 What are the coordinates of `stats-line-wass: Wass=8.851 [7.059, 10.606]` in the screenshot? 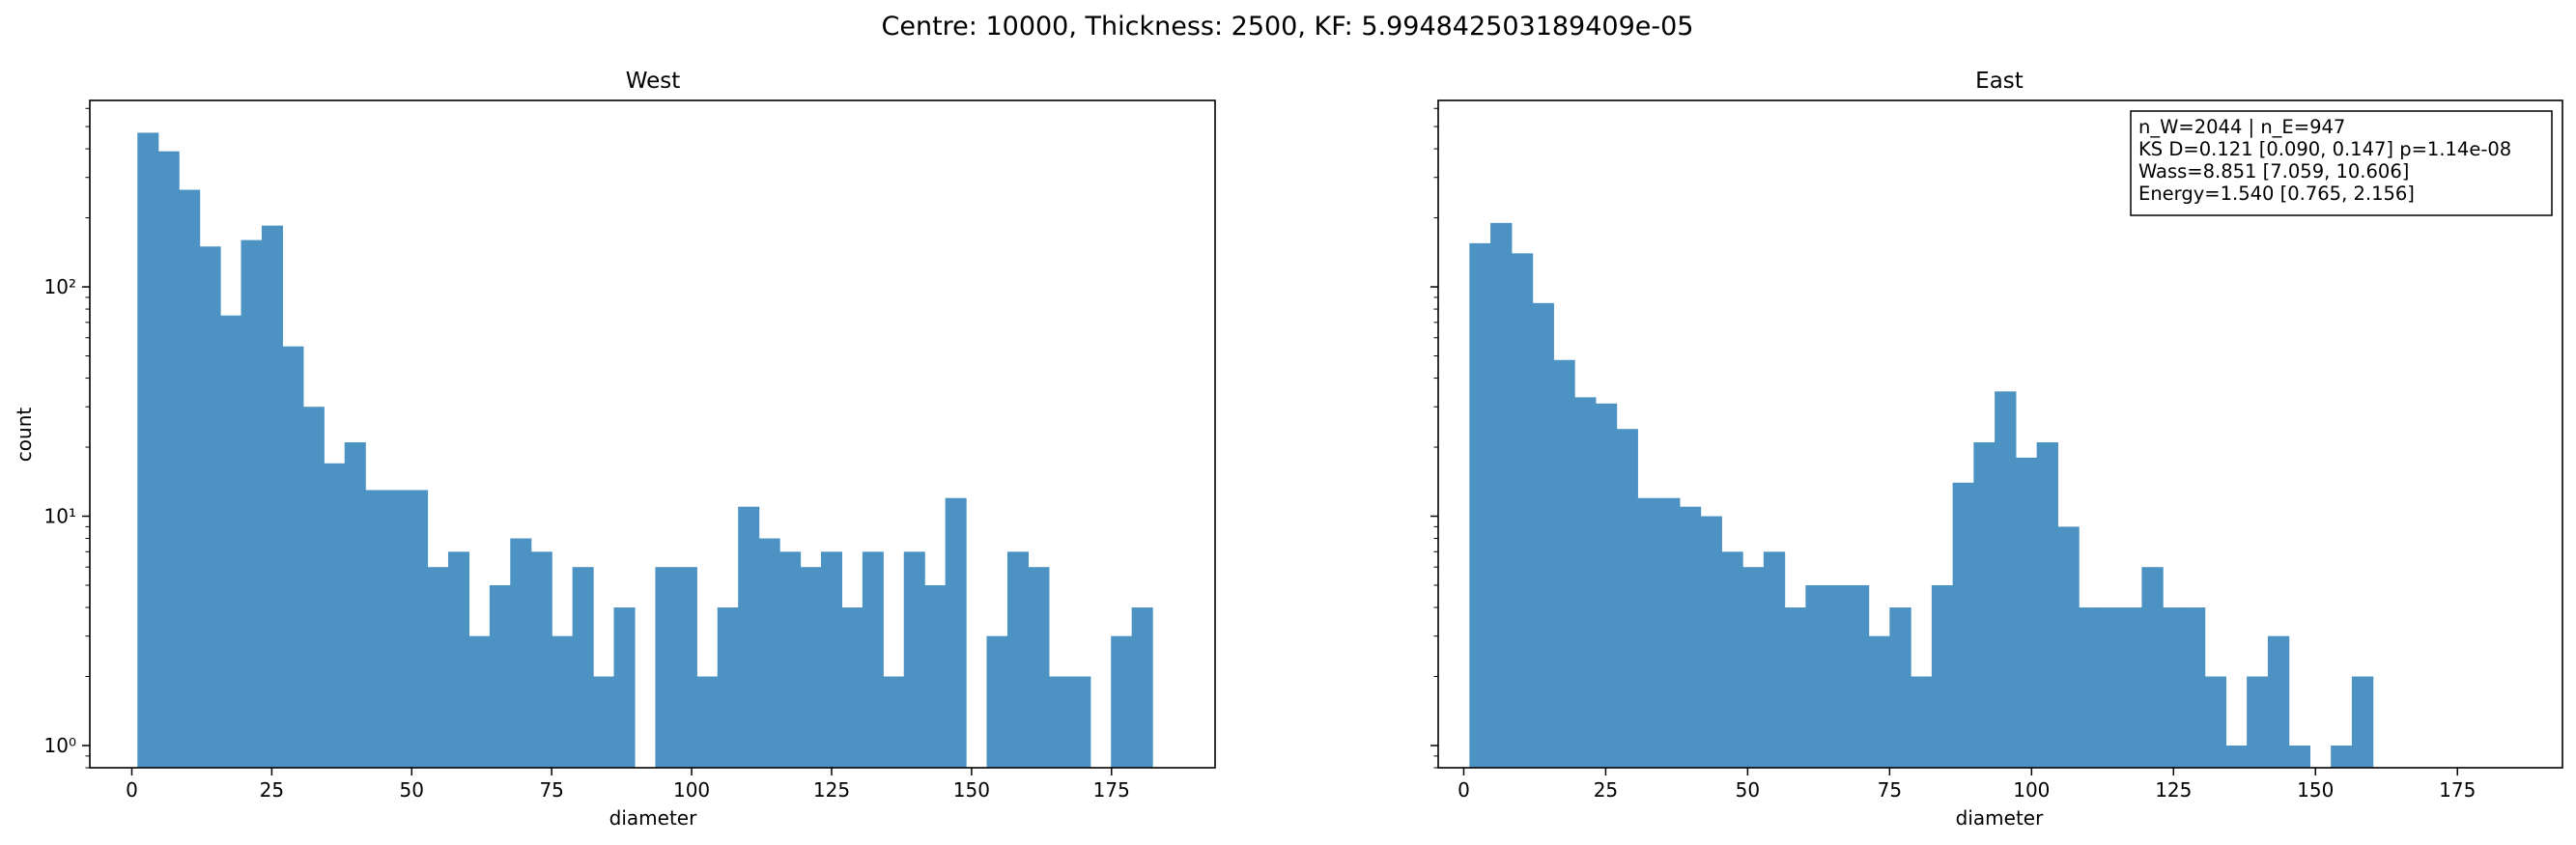 It's located at (2273, 171).